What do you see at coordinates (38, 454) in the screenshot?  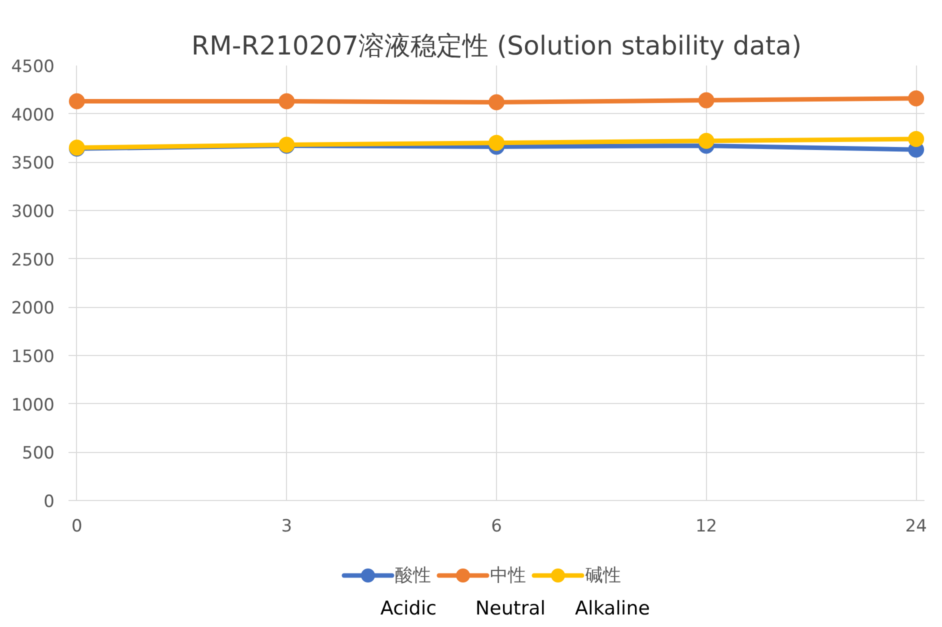 I see `y-tick-label: 500` at bounding box center [38, 454].